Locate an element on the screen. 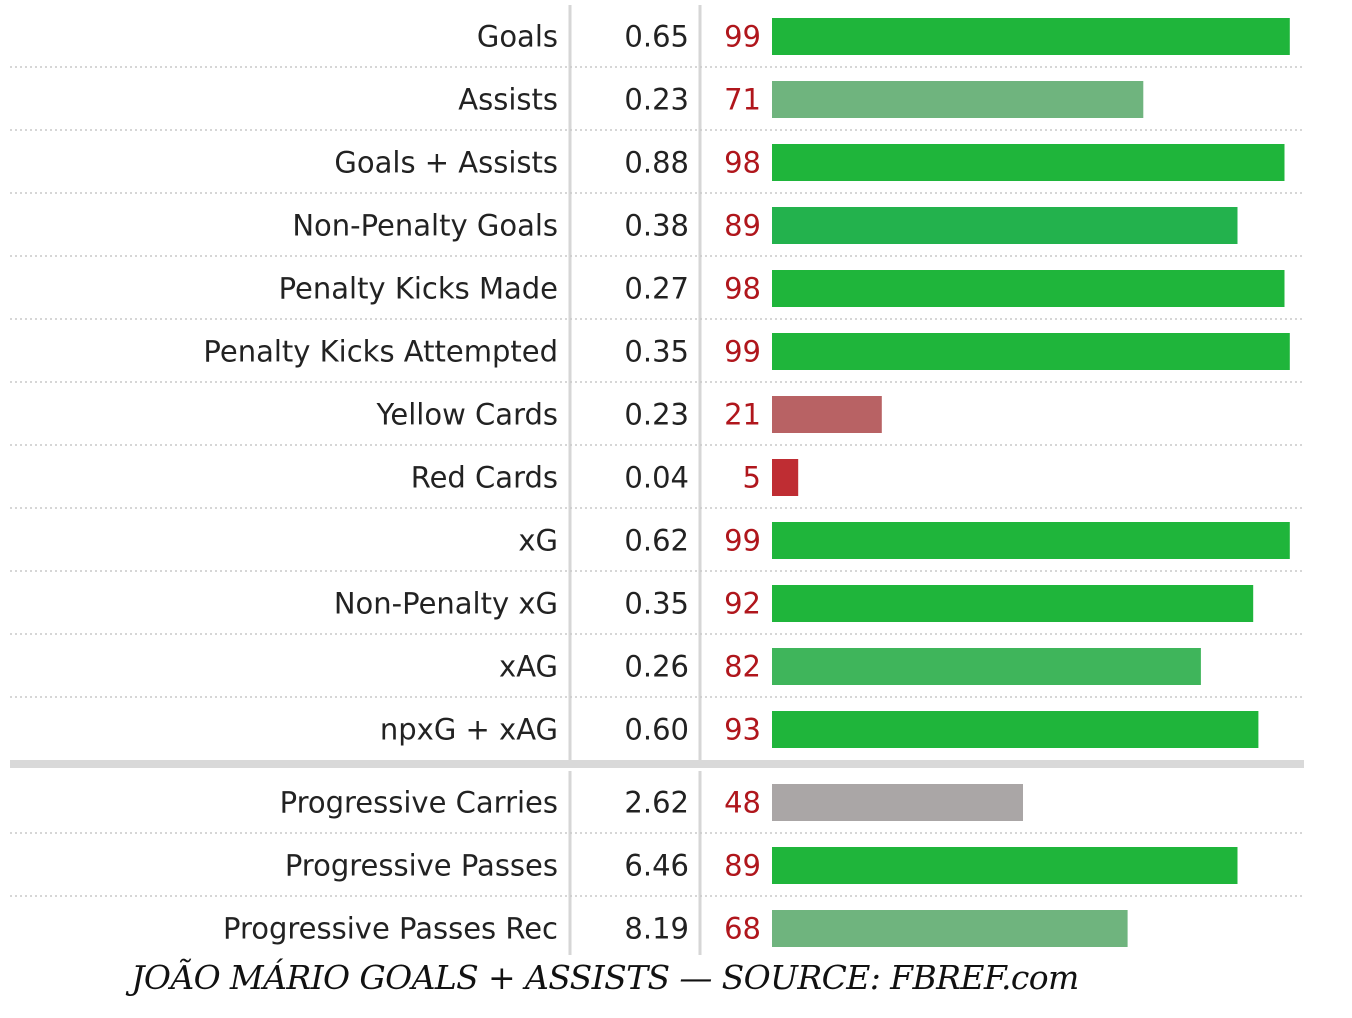  percentile-value: 5 is located at coordinates (752, 478).